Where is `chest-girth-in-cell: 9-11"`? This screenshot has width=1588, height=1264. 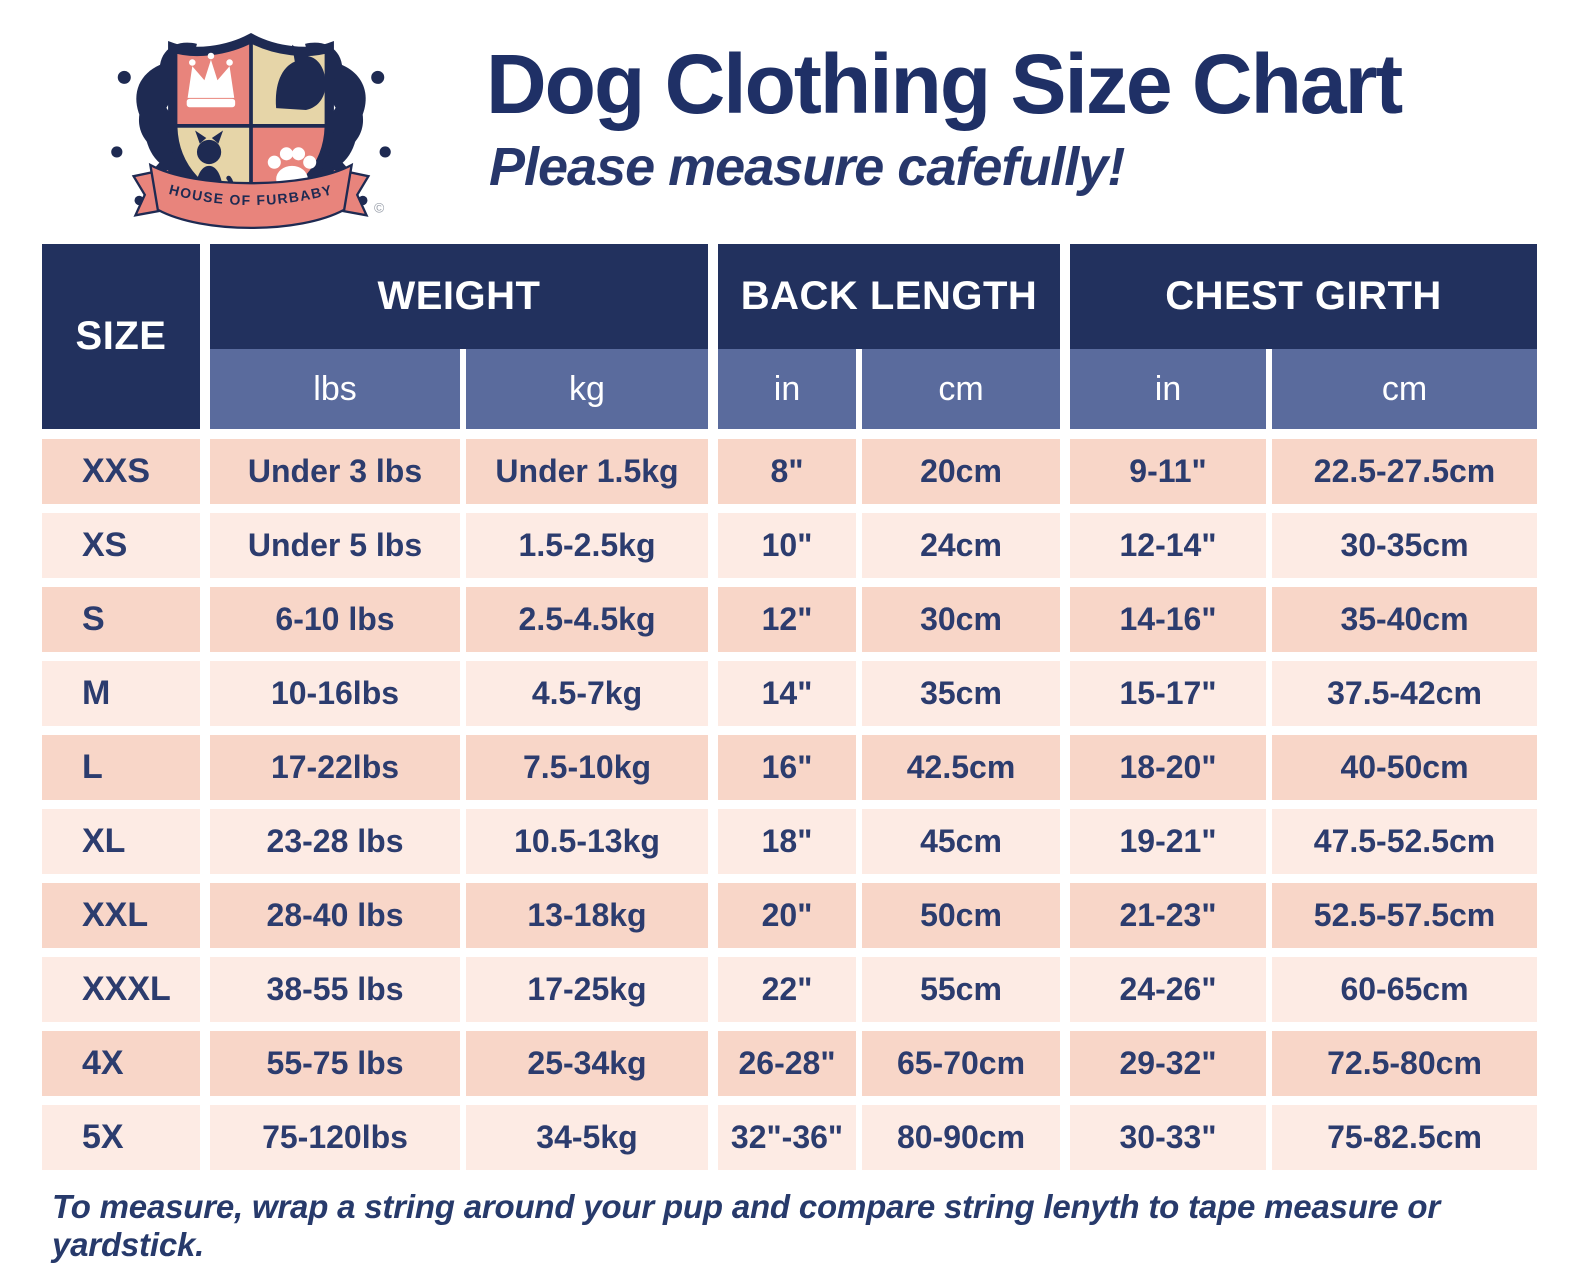
chest-girth-in-cell: 9-11" is located at coordinates (1168, 471).